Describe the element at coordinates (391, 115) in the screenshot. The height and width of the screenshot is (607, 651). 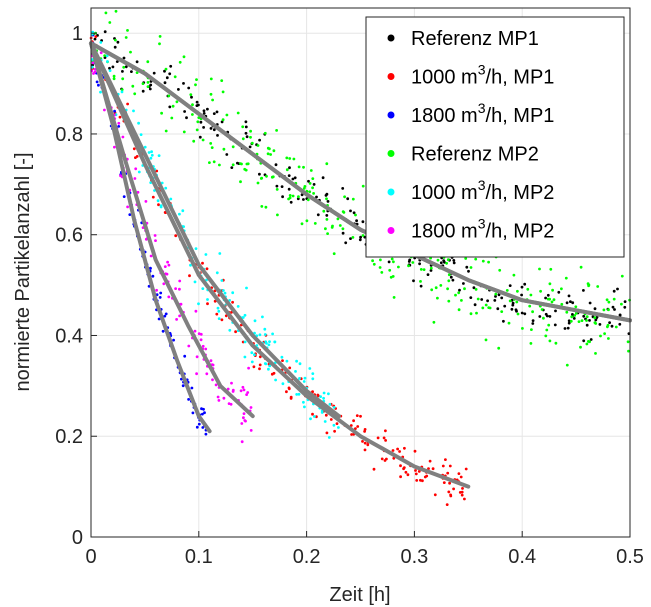
I see `legend-marker` at that location.